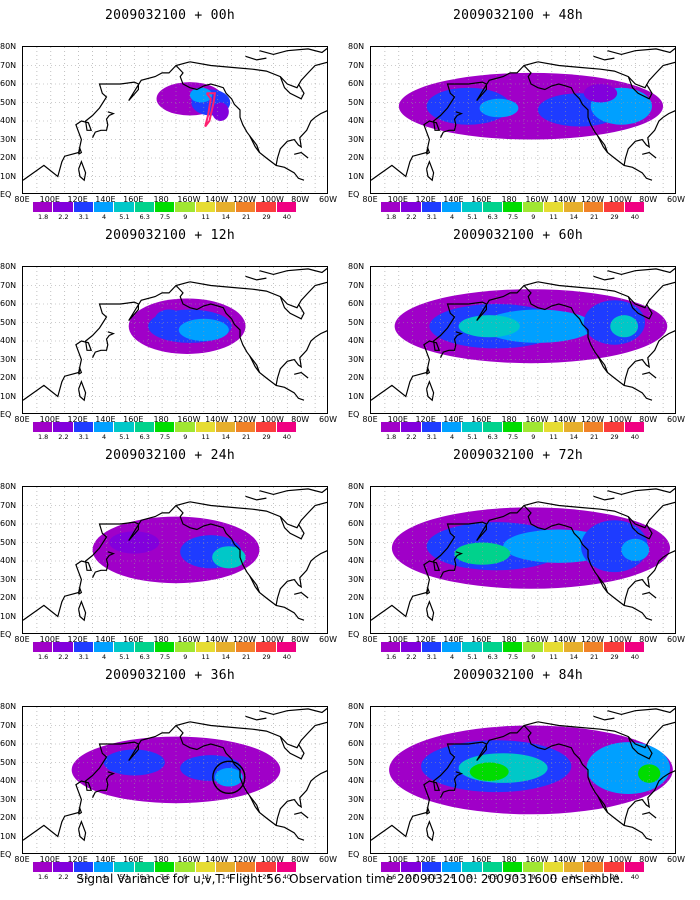 Image resolution: width=700 pixels, height=900 pixels. Describe the element at coordinates (391, 437) in the screenshot. I see `colorbar-label: 1.8` at that location.